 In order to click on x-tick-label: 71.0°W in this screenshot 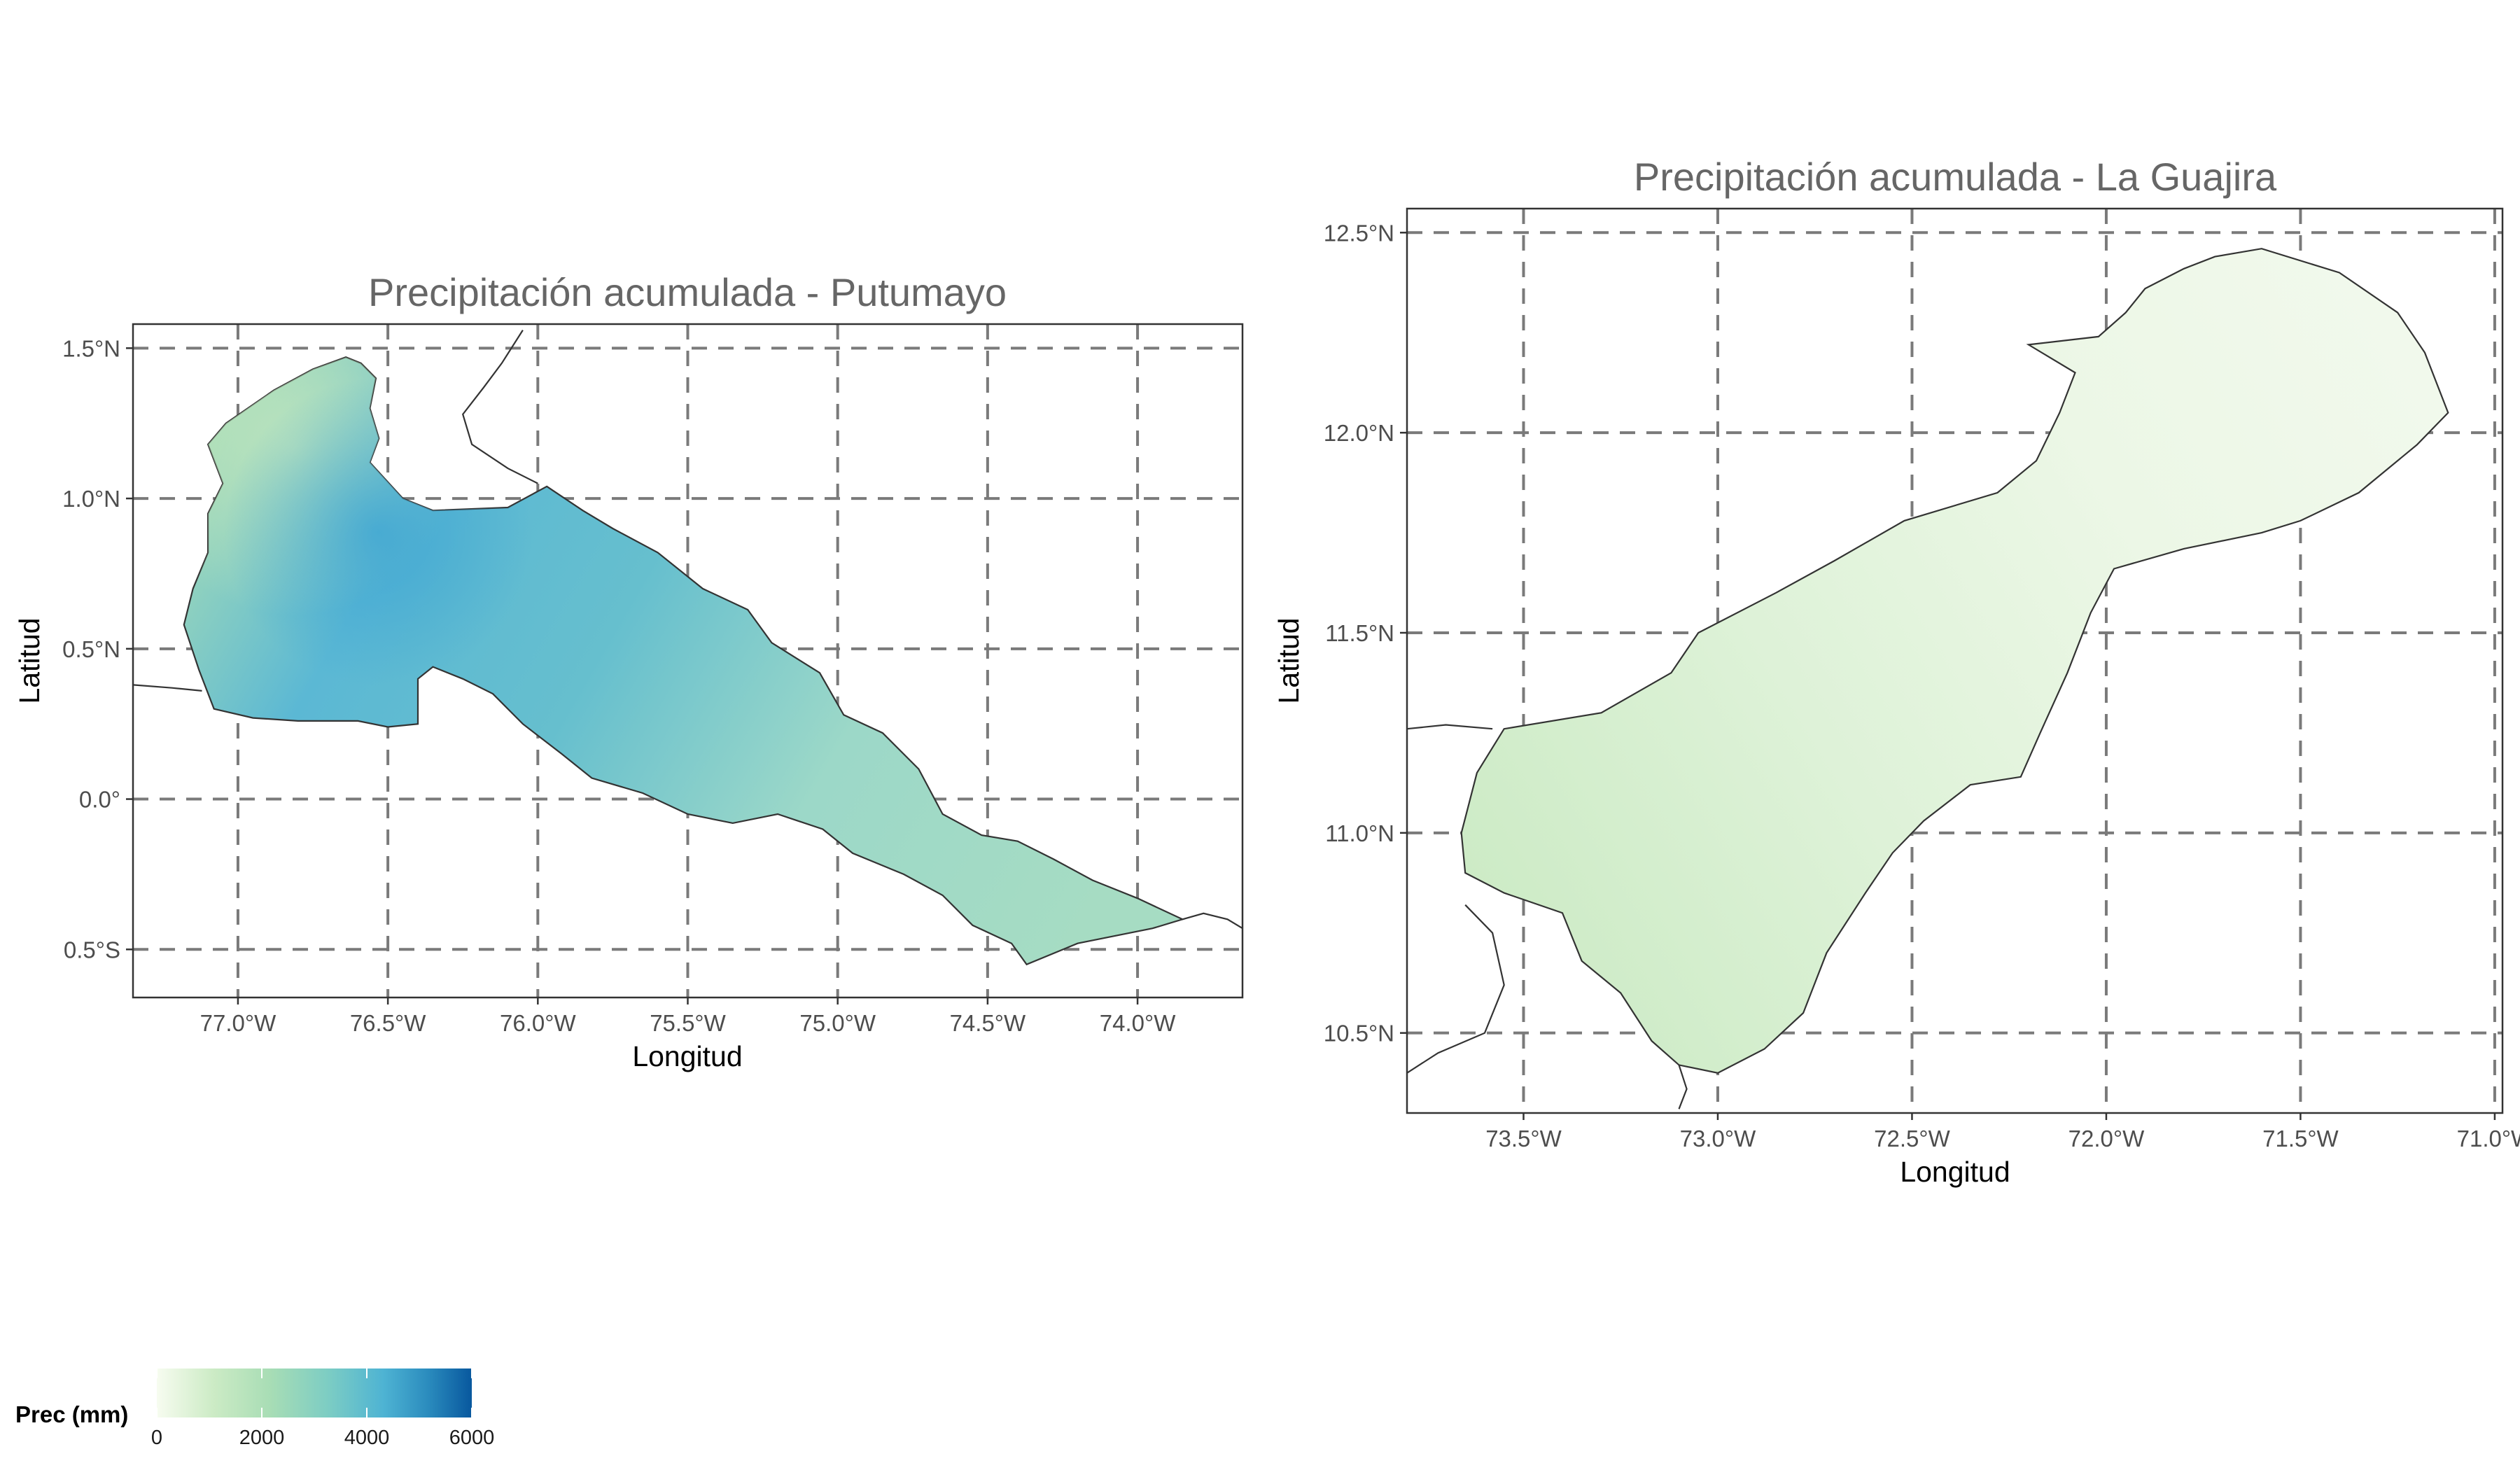, I will do `click(2488, 1139)`.